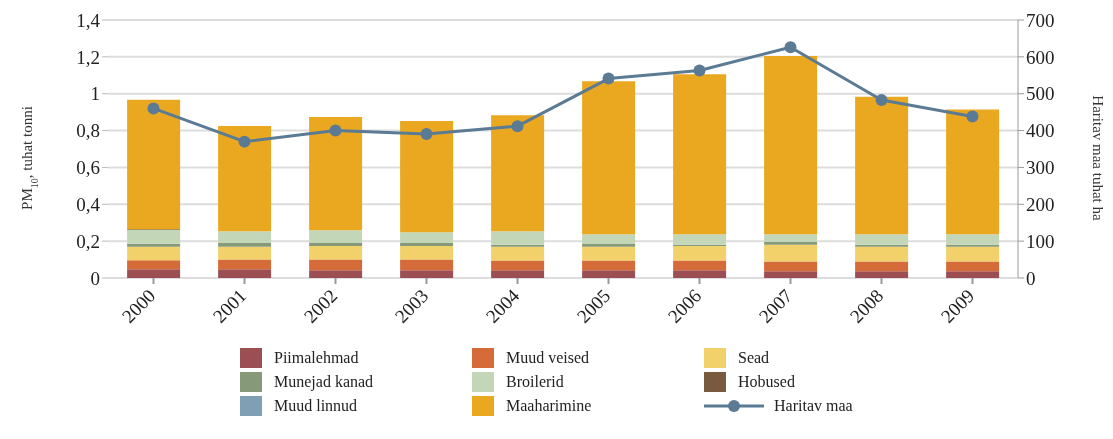 This screenshot has height=439, width=1113. Describe the element at coordinates (1040, 241) in the screenshot. I see `y2-tick-label: 100` at that location.